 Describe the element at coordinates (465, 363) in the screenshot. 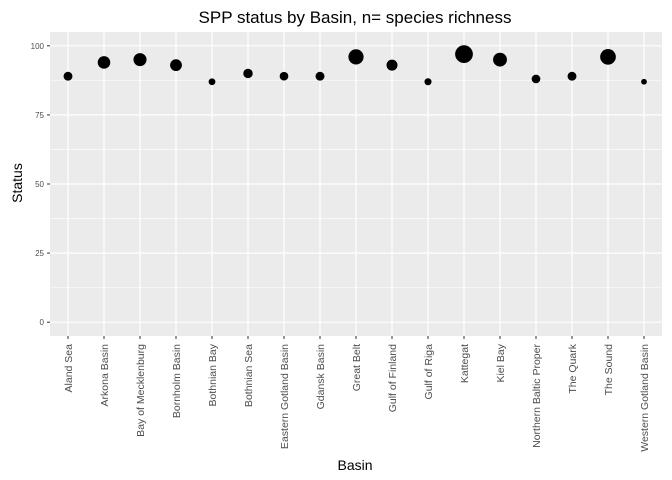

I see `x-tick-label: Kattegat` at that location.